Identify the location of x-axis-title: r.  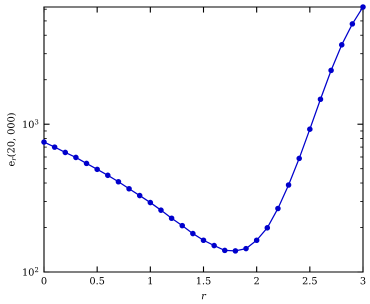
(204, 297).